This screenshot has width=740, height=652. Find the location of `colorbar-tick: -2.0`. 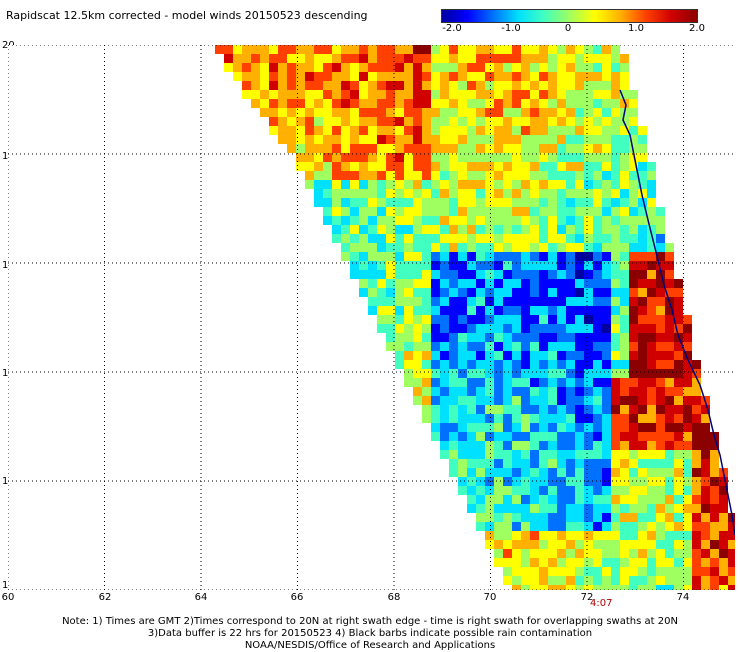

colorbar-tick: -2.0 is located at coordinates (452, 28).